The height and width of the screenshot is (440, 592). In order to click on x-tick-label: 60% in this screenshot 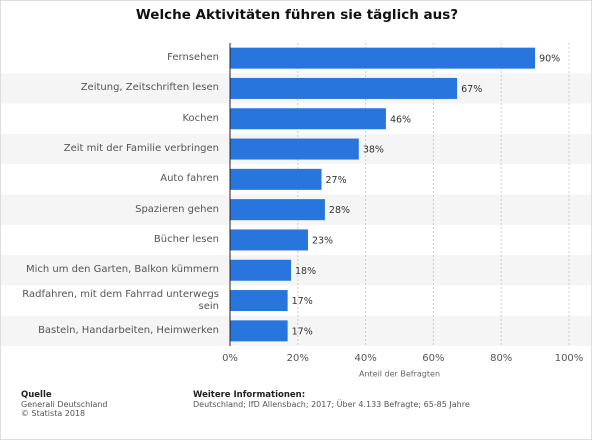, I will do `click(433, 358)`.